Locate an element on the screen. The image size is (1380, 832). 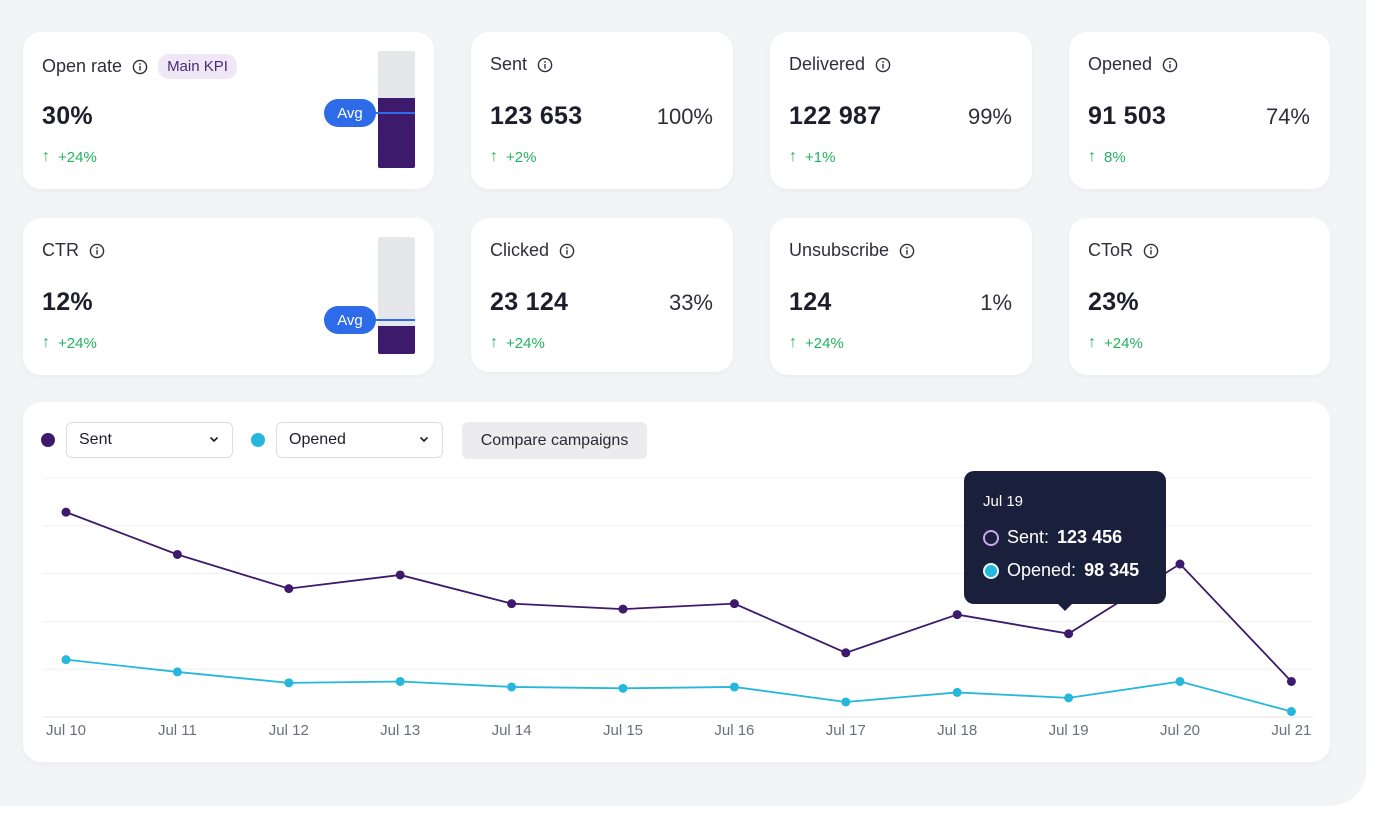
card-value: 23 124 is located at coordinates (529, 302).